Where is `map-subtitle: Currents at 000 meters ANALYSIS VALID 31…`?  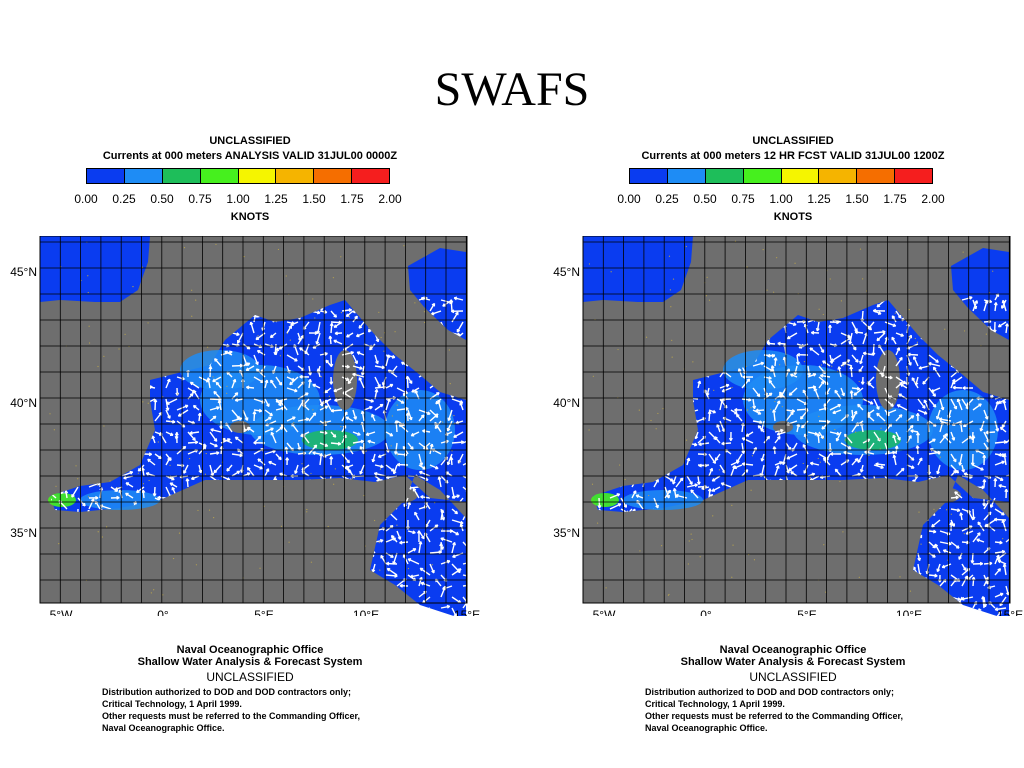 map-subtitle: Currents at 000 meters ANALYSIS VALID 31… is located at coordinates (250, 156).